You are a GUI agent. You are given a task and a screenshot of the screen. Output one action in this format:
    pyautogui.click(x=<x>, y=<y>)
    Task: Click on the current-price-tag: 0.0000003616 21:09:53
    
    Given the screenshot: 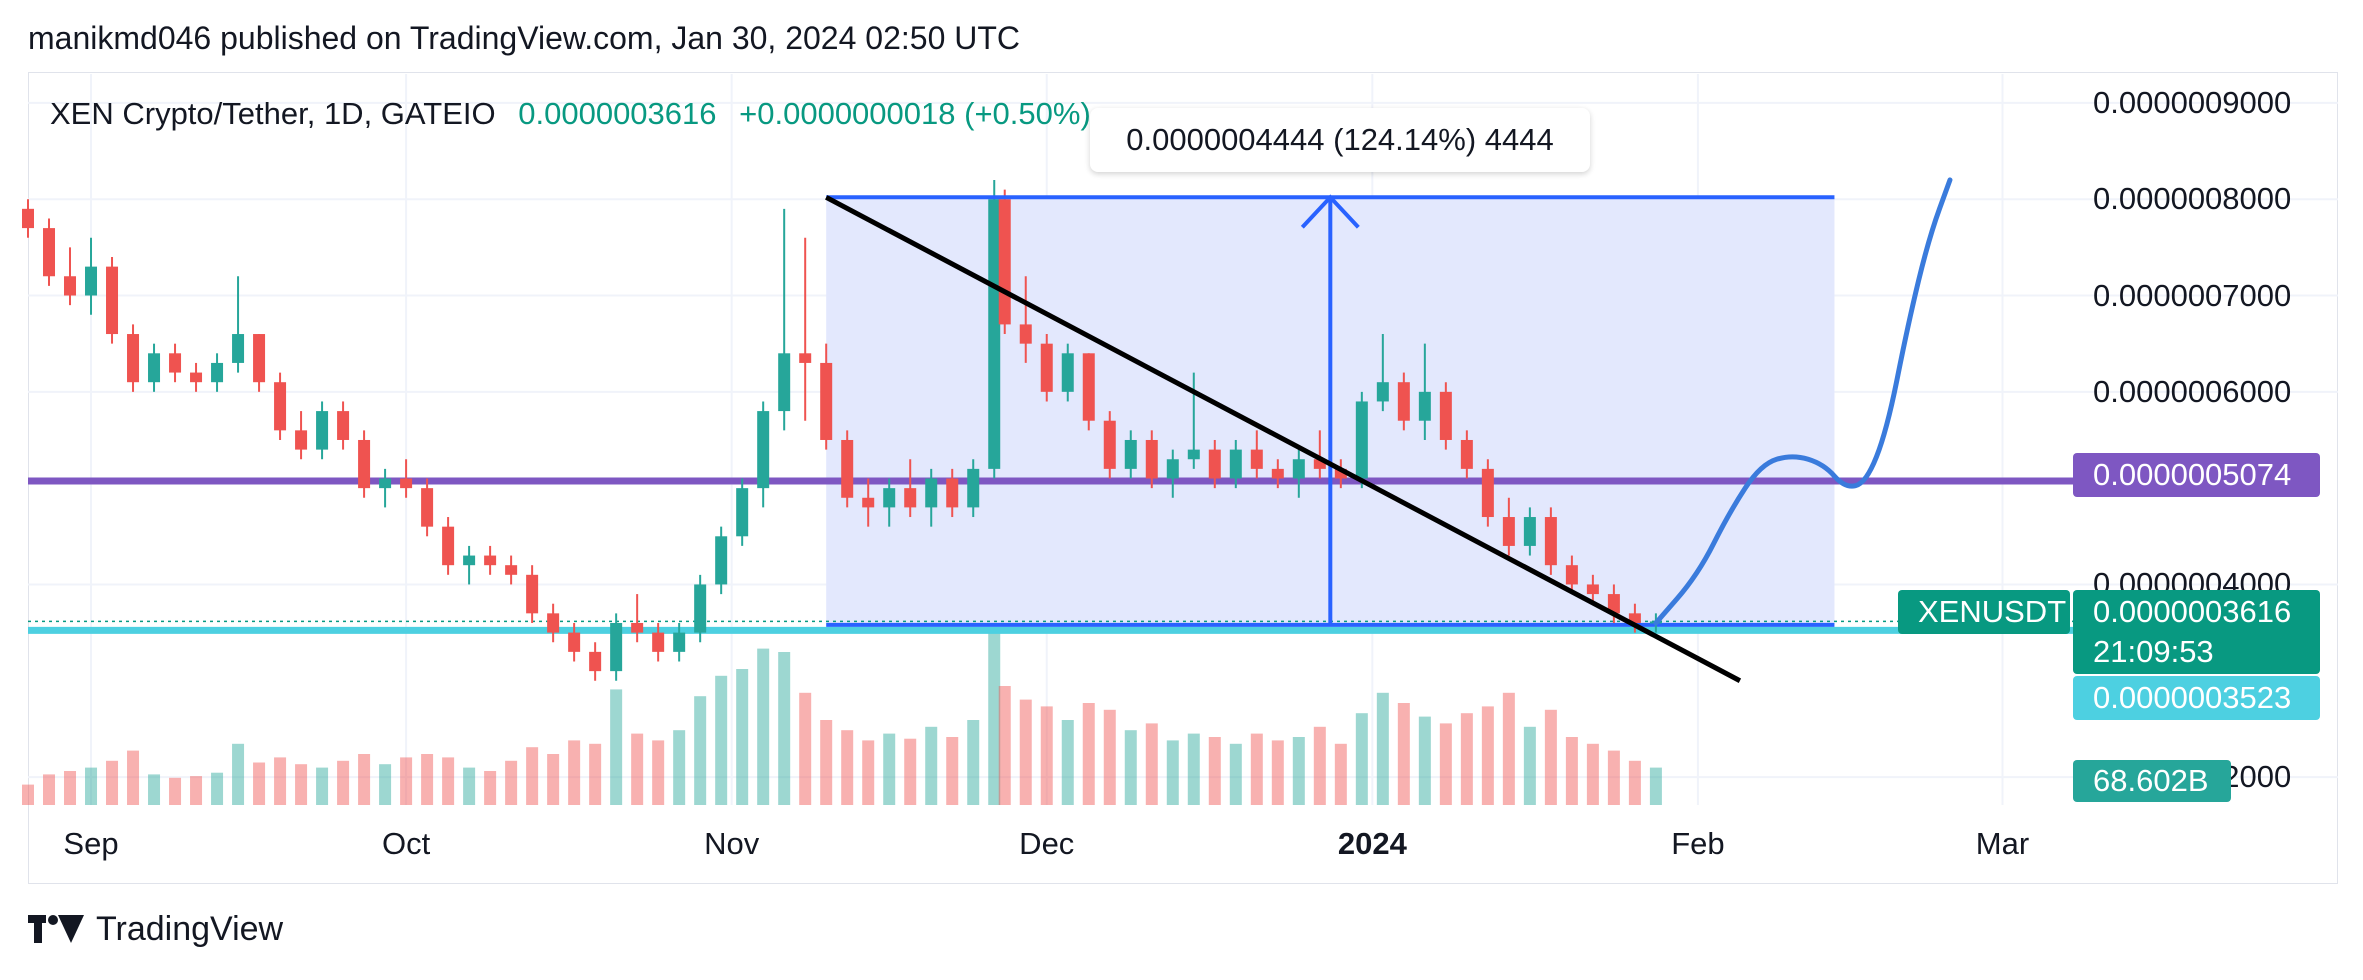 What is the action you would take?
    pyautogui.click(x=2196, y=632)
    